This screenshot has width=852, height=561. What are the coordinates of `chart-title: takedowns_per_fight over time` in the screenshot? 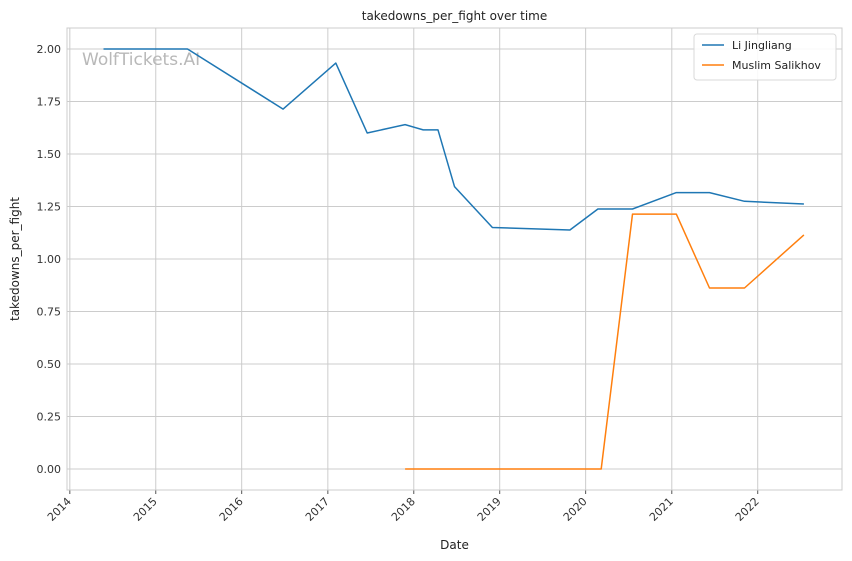 It's located at (455, 16).